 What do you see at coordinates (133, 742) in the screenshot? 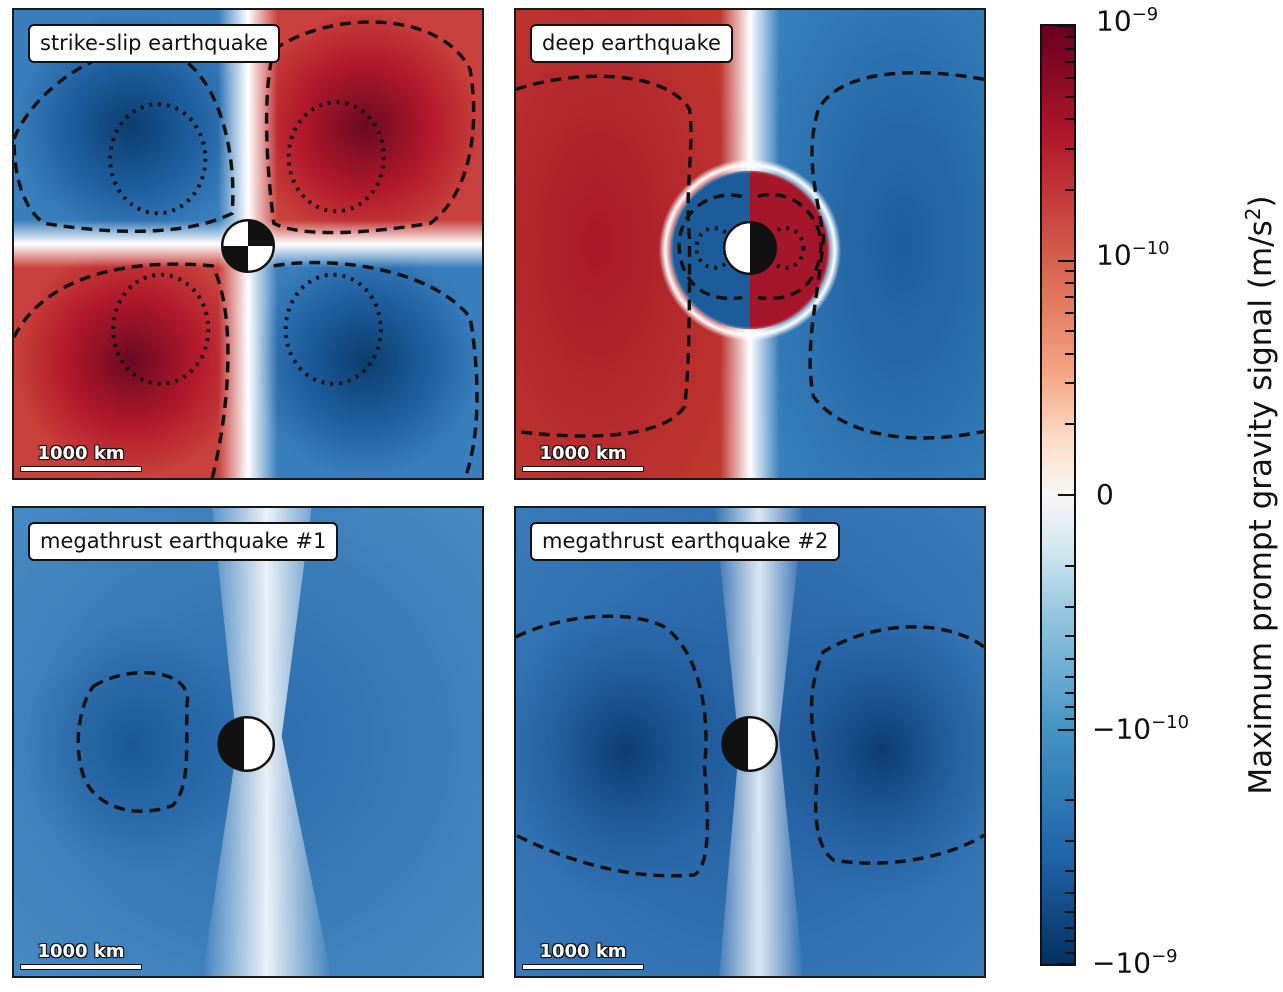
I see `contour-line-dashed` at bounding box center [133, 742].